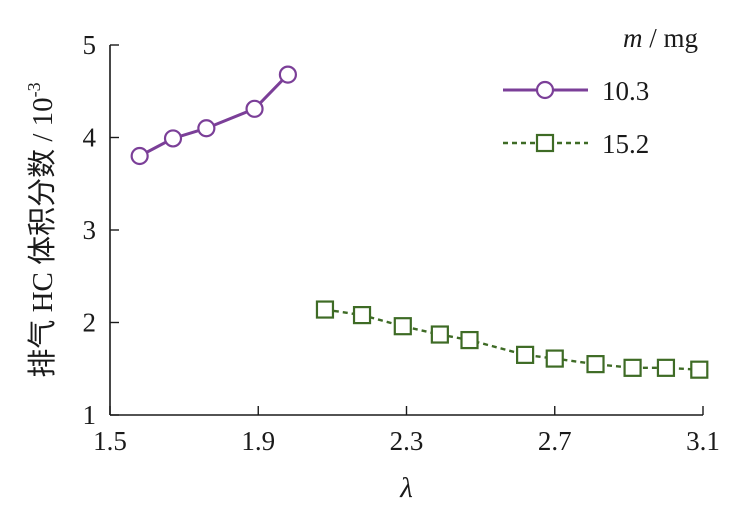 The height and width of the screenshot is (508, 754). What do you see at coordinates (703, 441) in the screenshot?
I see `x-tick-label: 3.1` at bounding box center [703, 441].